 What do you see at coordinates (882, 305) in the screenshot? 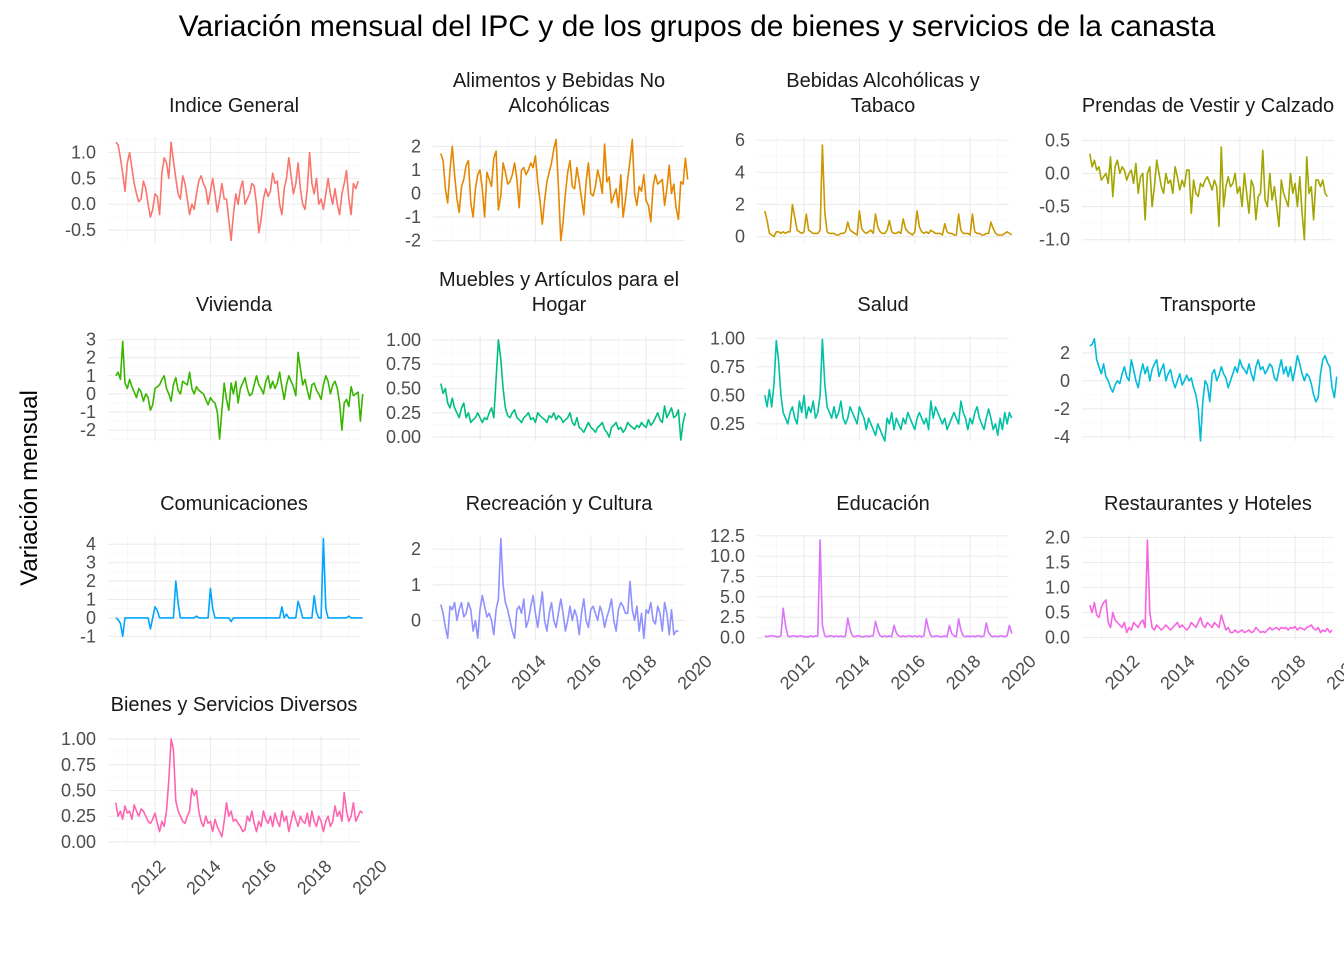
I see `facet-title: Salud` at bounding box center [882, 305].